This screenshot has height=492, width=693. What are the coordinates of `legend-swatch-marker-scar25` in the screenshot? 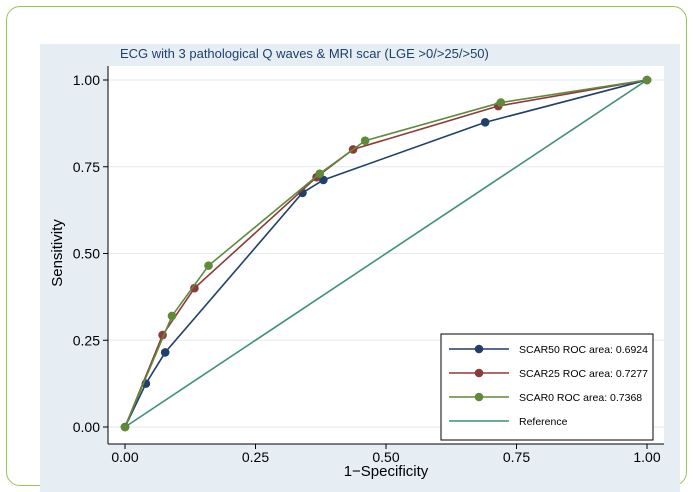 It's located at (479, 373).